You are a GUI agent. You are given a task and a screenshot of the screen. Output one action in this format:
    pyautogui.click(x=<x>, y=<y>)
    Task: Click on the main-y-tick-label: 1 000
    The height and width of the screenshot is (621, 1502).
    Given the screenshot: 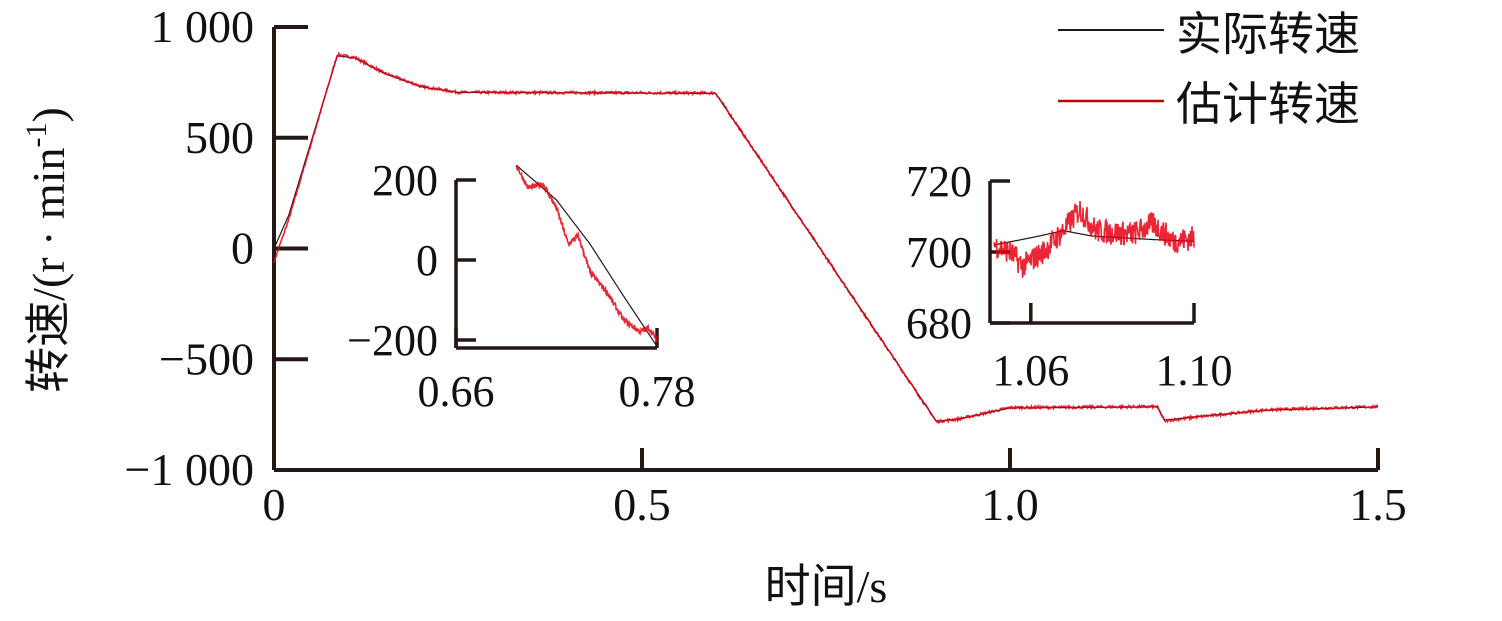 What is the action you would take?
    pyautogui.click(x=203, y=26)
    